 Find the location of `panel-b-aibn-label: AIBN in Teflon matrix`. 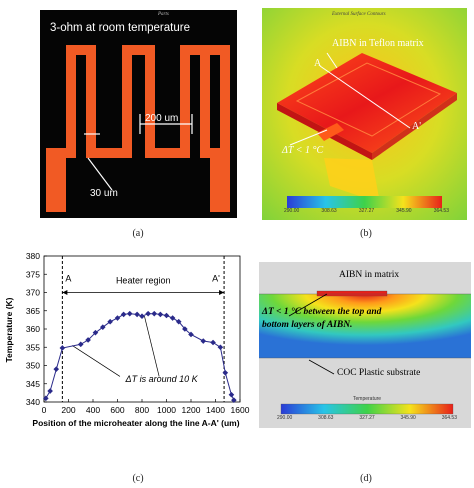

panel-b-aibn-label: AIBN in Teflon matrix is located at coordinates (378, 43).